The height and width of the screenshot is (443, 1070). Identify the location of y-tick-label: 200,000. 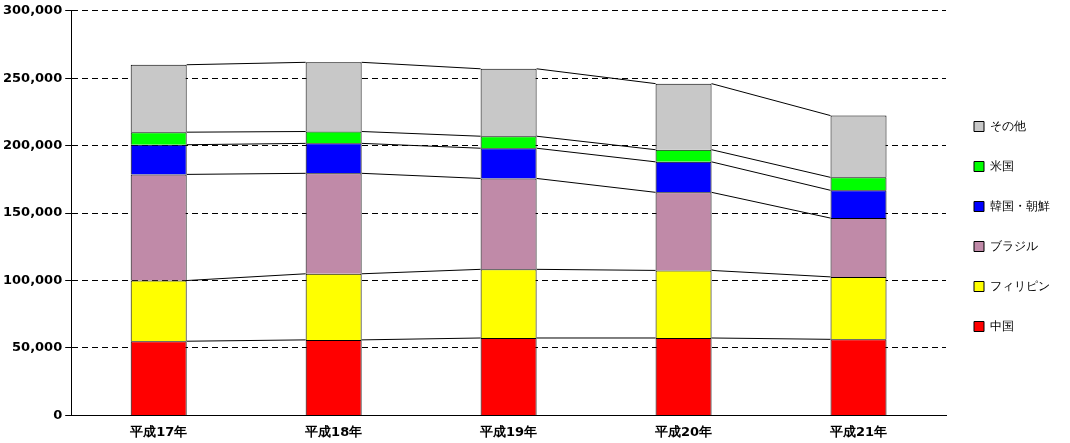
(32, 145).